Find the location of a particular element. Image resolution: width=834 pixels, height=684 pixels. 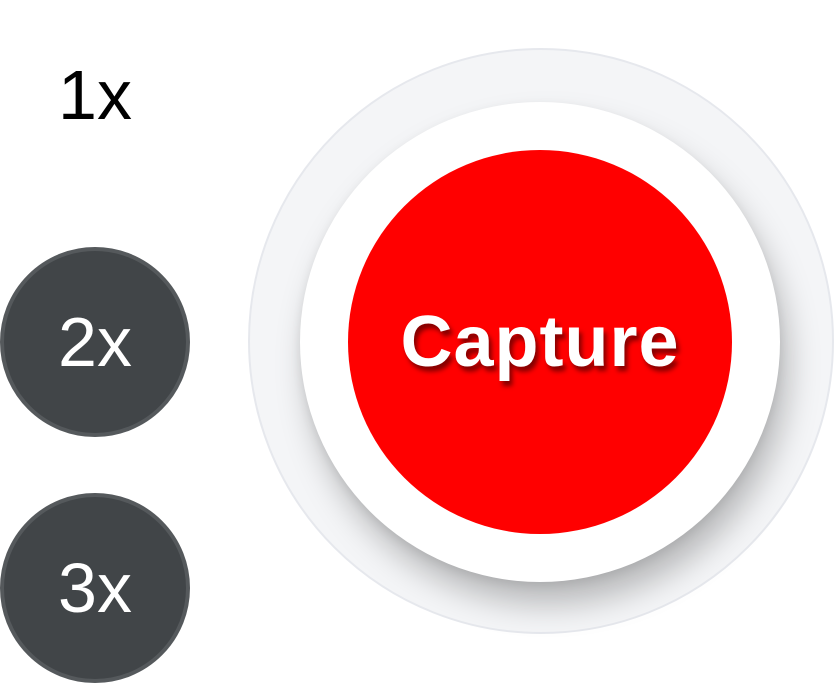

capture-label: Capture is located at coordinates (540, 342).